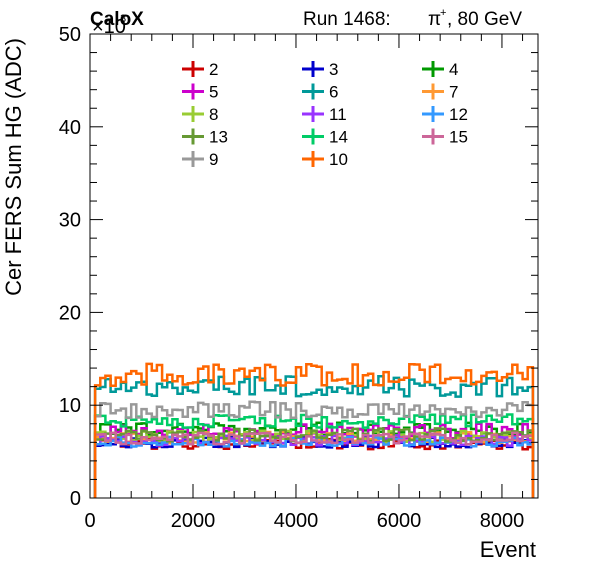 The image size is (596, 572). Describe the element at coordinates (89, 521) in the screenshot. I see `x-tick-label: 0` at that location.